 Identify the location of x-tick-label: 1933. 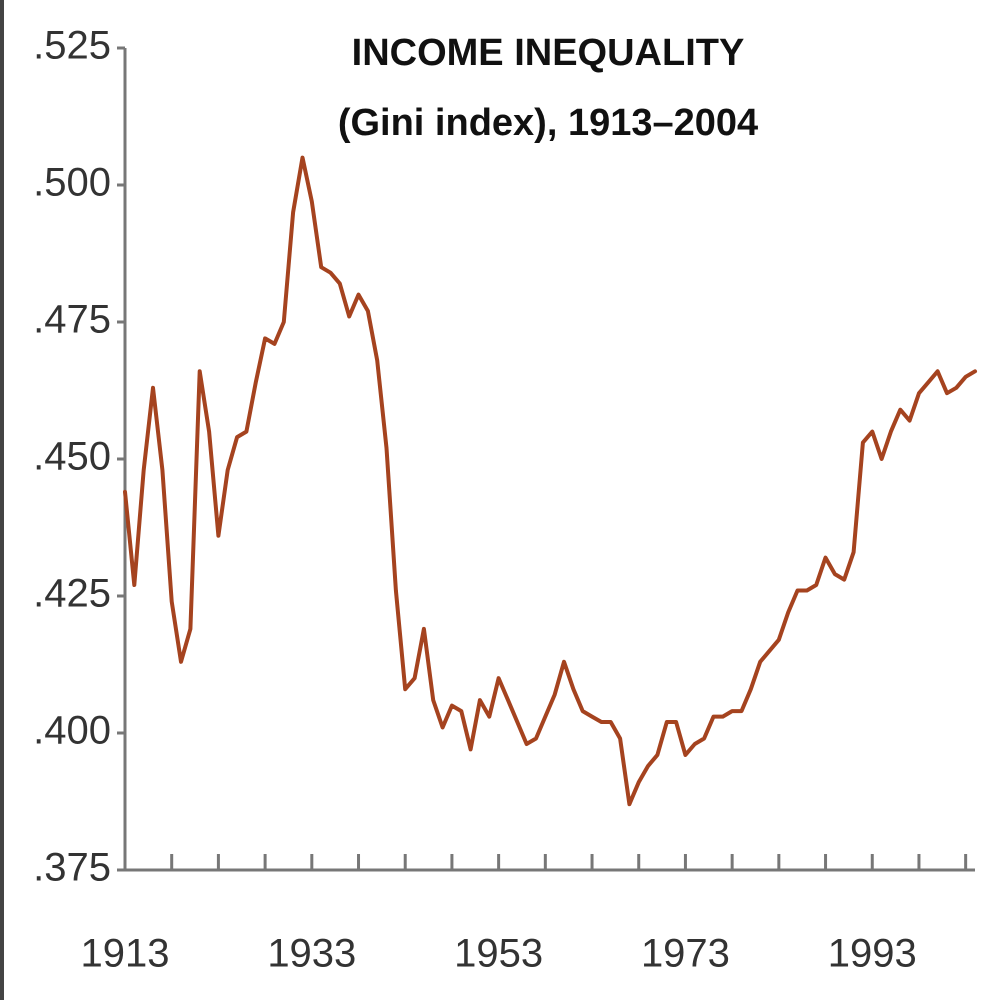
(311, 954).